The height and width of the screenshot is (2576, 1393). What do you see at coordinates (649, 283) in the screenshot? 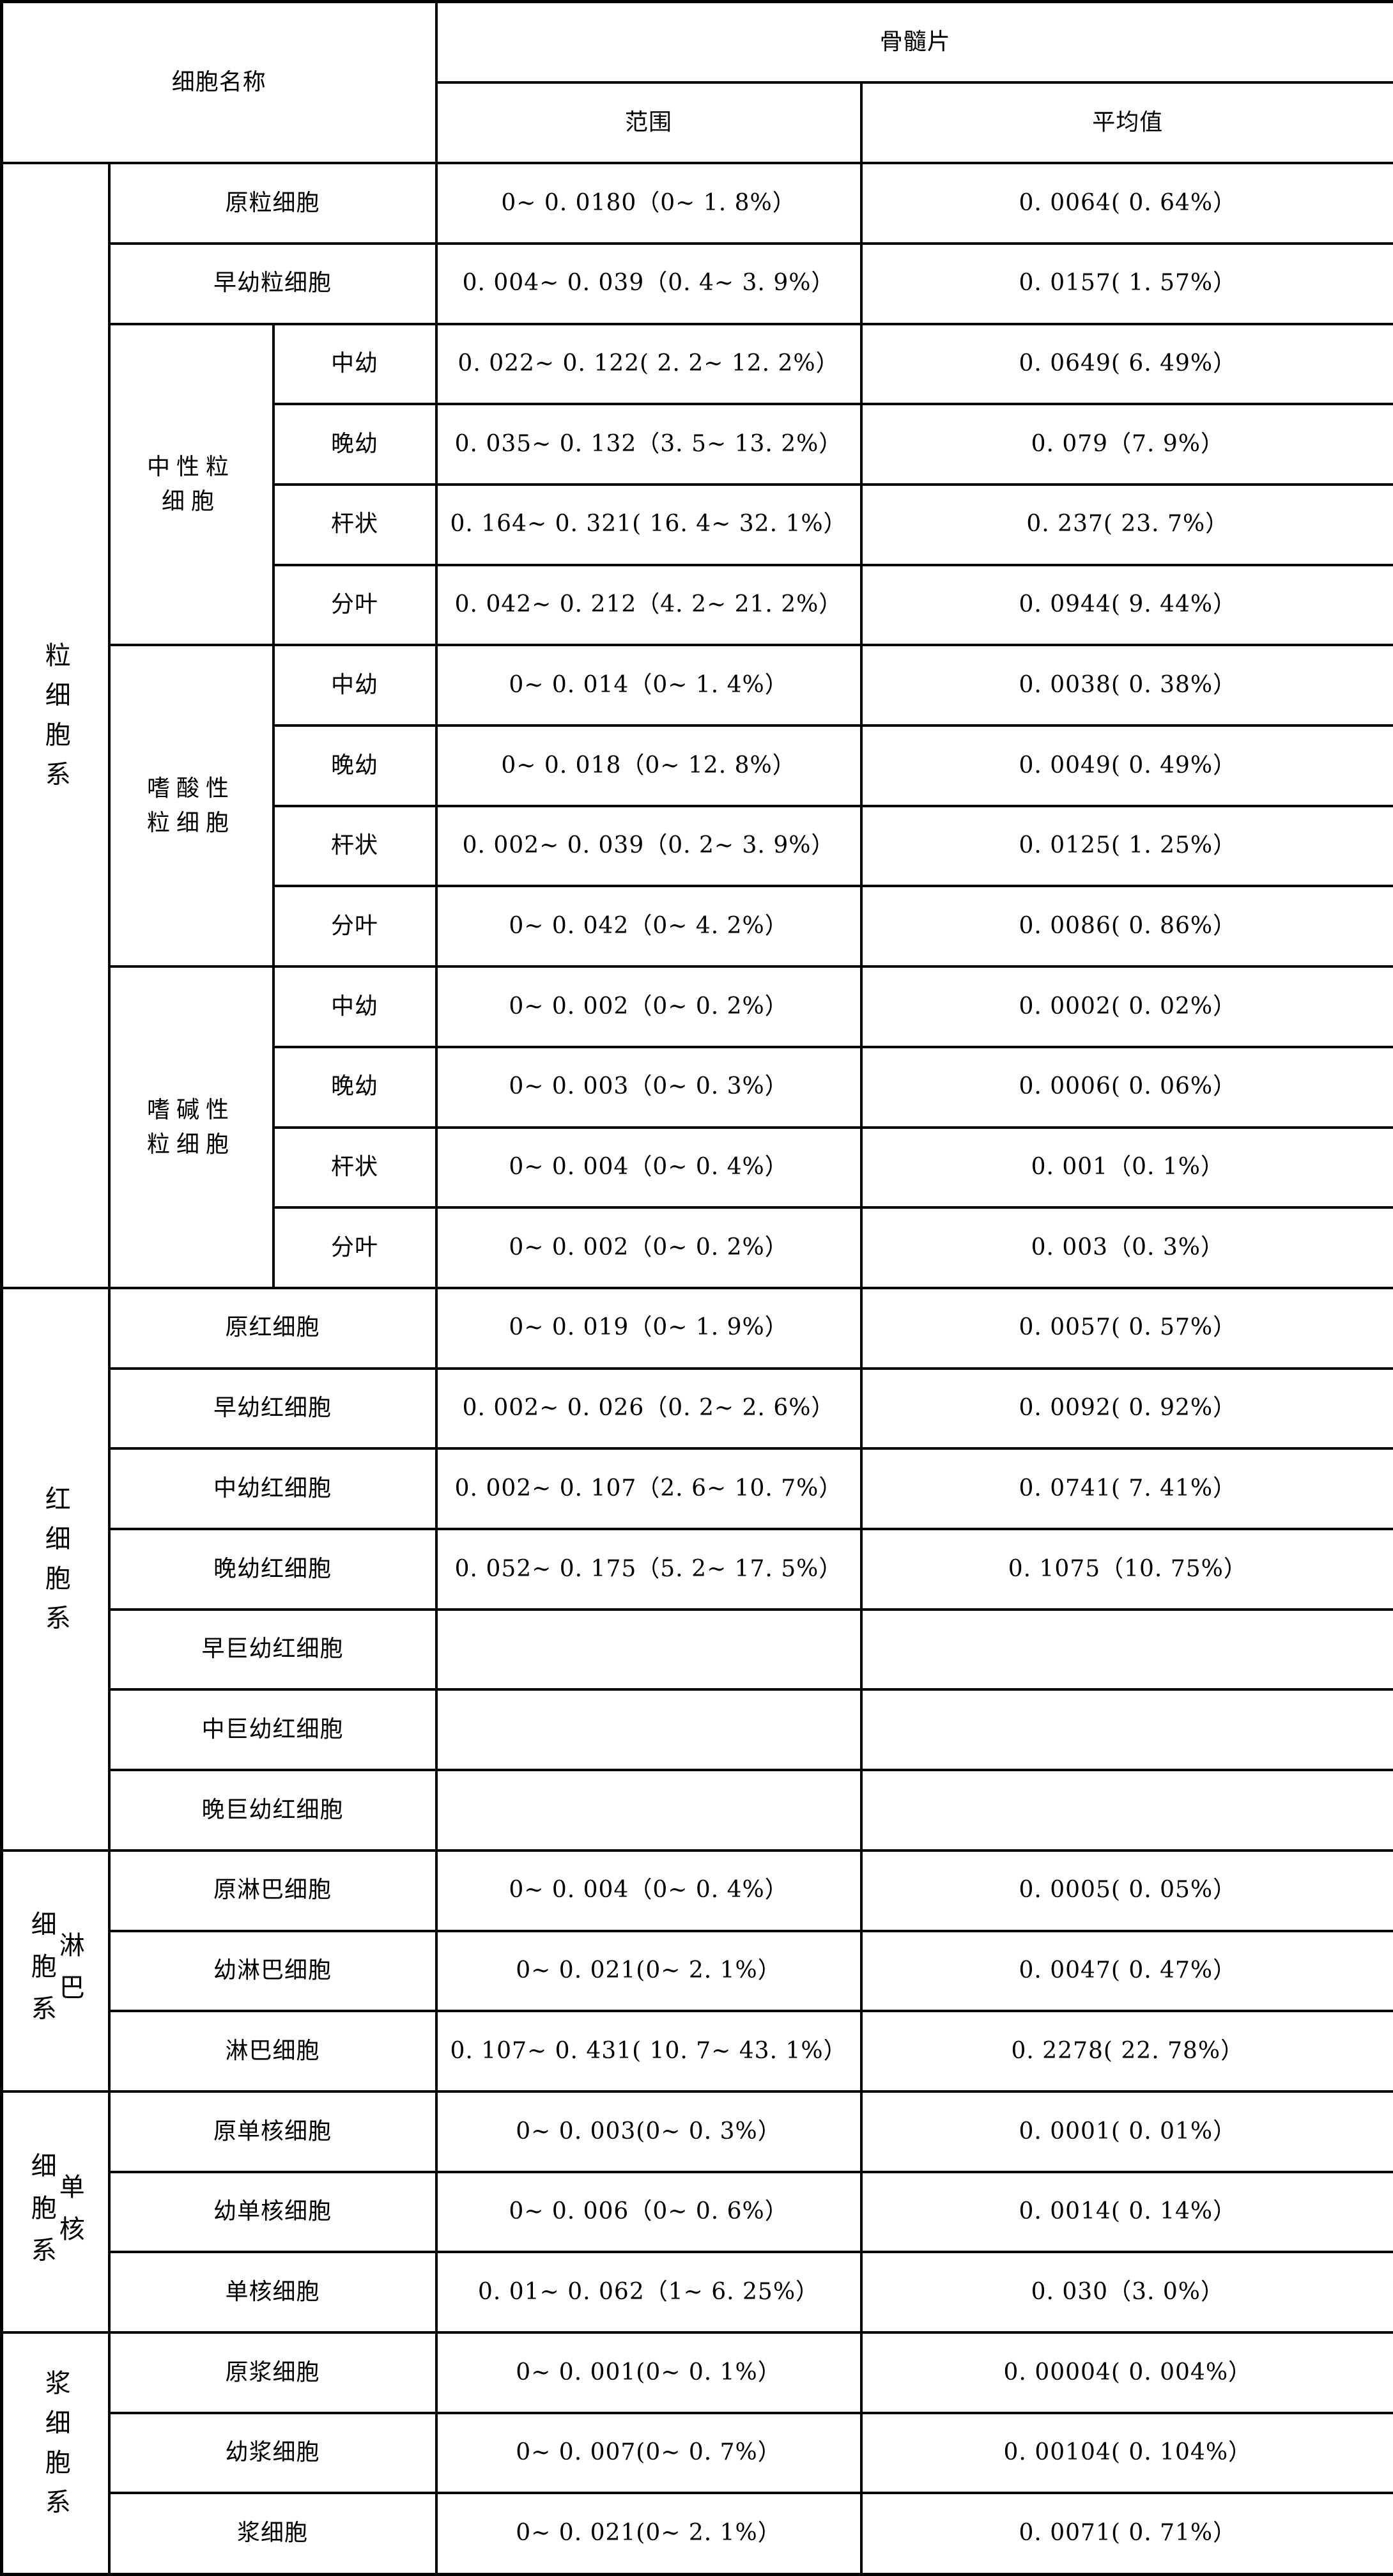
I see `row-range-promyelocyte: 0. 004~ 0. 039（0. 4~ 3. 9%）` at bounding box center [649, 283].